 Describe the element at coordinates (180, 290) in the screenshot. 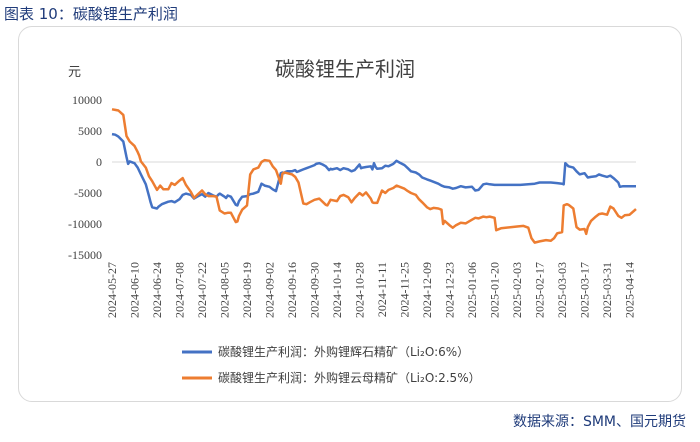

I see `x-tick-label: 2024-07-08` at that location.